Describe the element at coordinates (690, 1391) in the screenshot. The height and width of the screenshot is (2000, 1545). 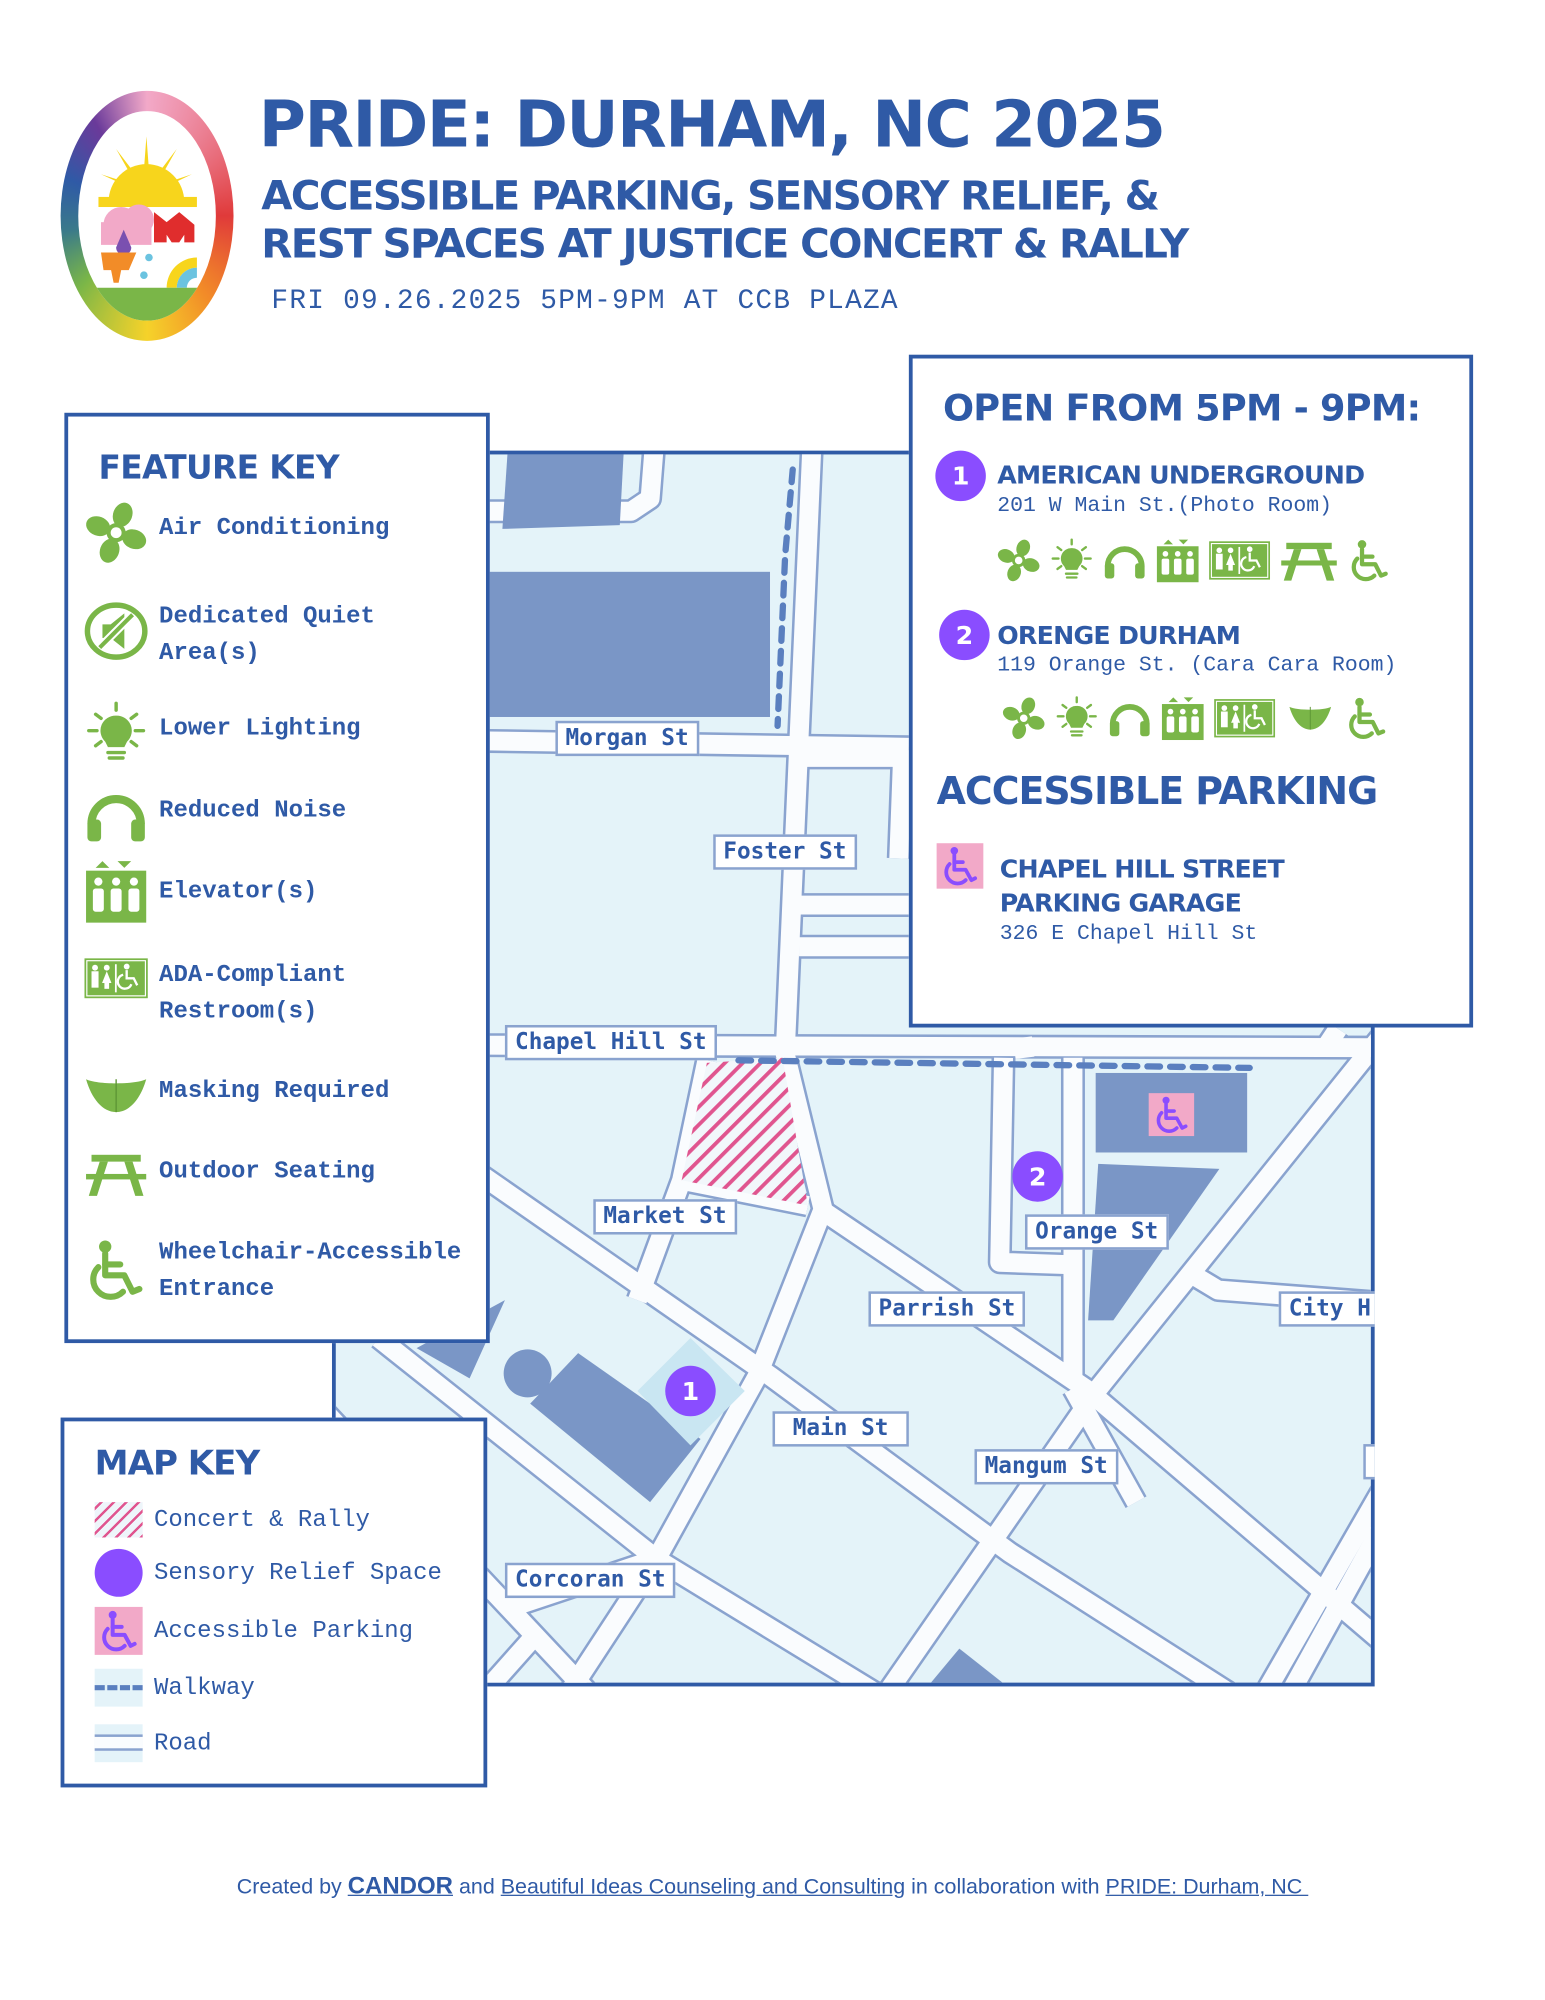
I see `sensory-relief-marker-1: 1` at that location.